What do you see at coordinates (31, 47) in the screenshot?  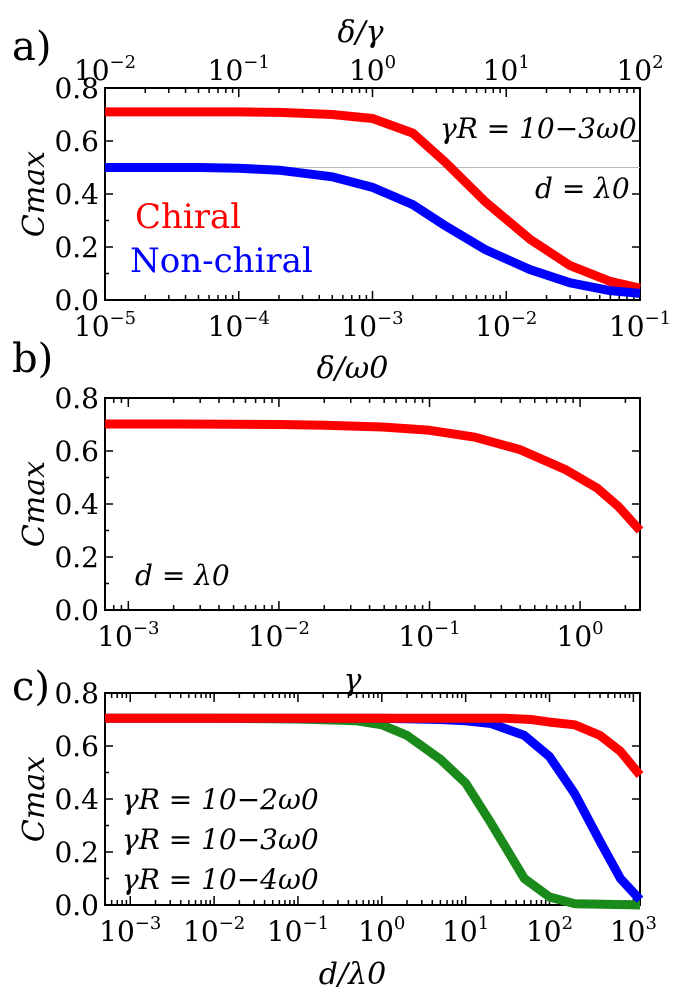 I see `panel-label: a)` at bounding box center [31, 47].